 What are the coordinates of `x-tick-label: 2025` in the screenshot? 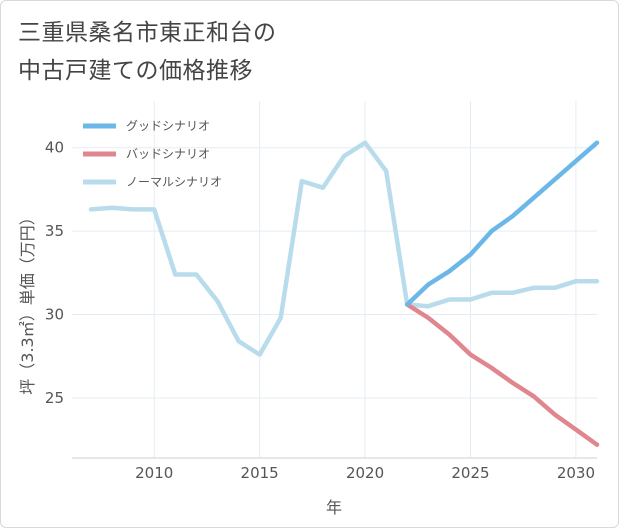 It's located at (470, 473).